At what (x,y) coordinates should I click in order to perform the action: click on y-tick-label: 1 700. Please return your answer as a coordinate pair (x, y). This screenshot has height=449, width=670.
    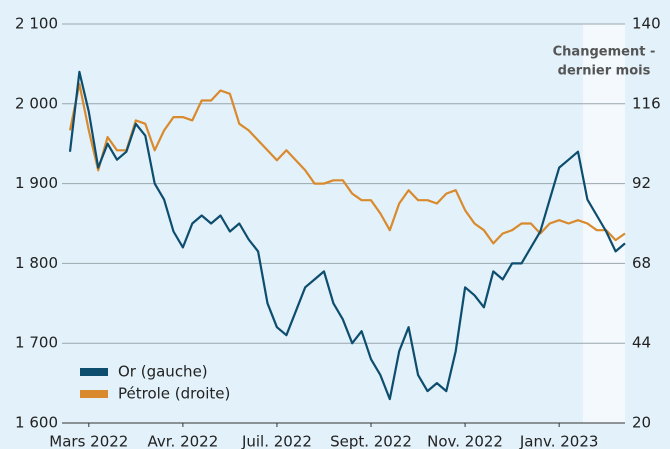
    Looking at the image, I should click on (36, 343).